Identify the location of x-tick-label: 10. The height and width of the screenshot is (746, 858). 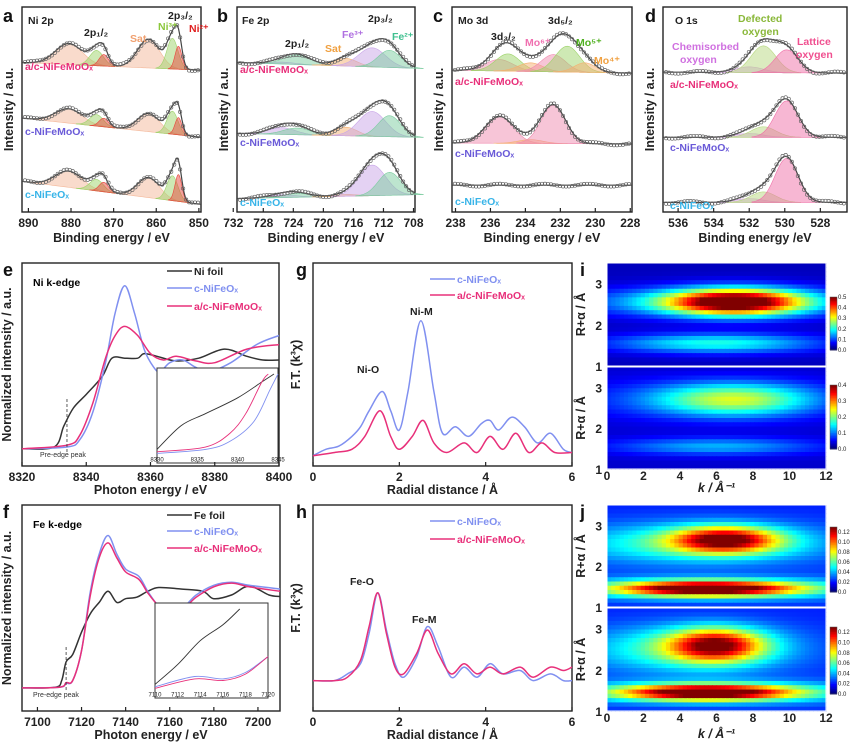
(790, 476).